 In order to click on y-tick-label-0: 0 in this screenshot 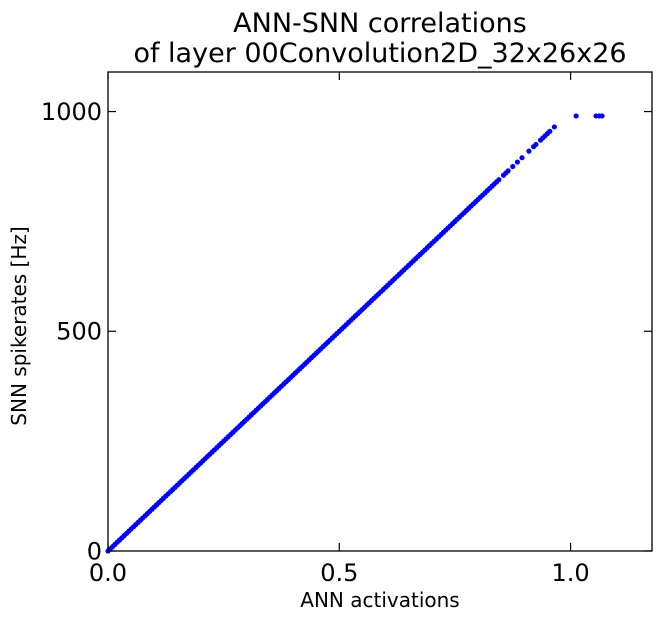, I will do `click(94, 551)`.